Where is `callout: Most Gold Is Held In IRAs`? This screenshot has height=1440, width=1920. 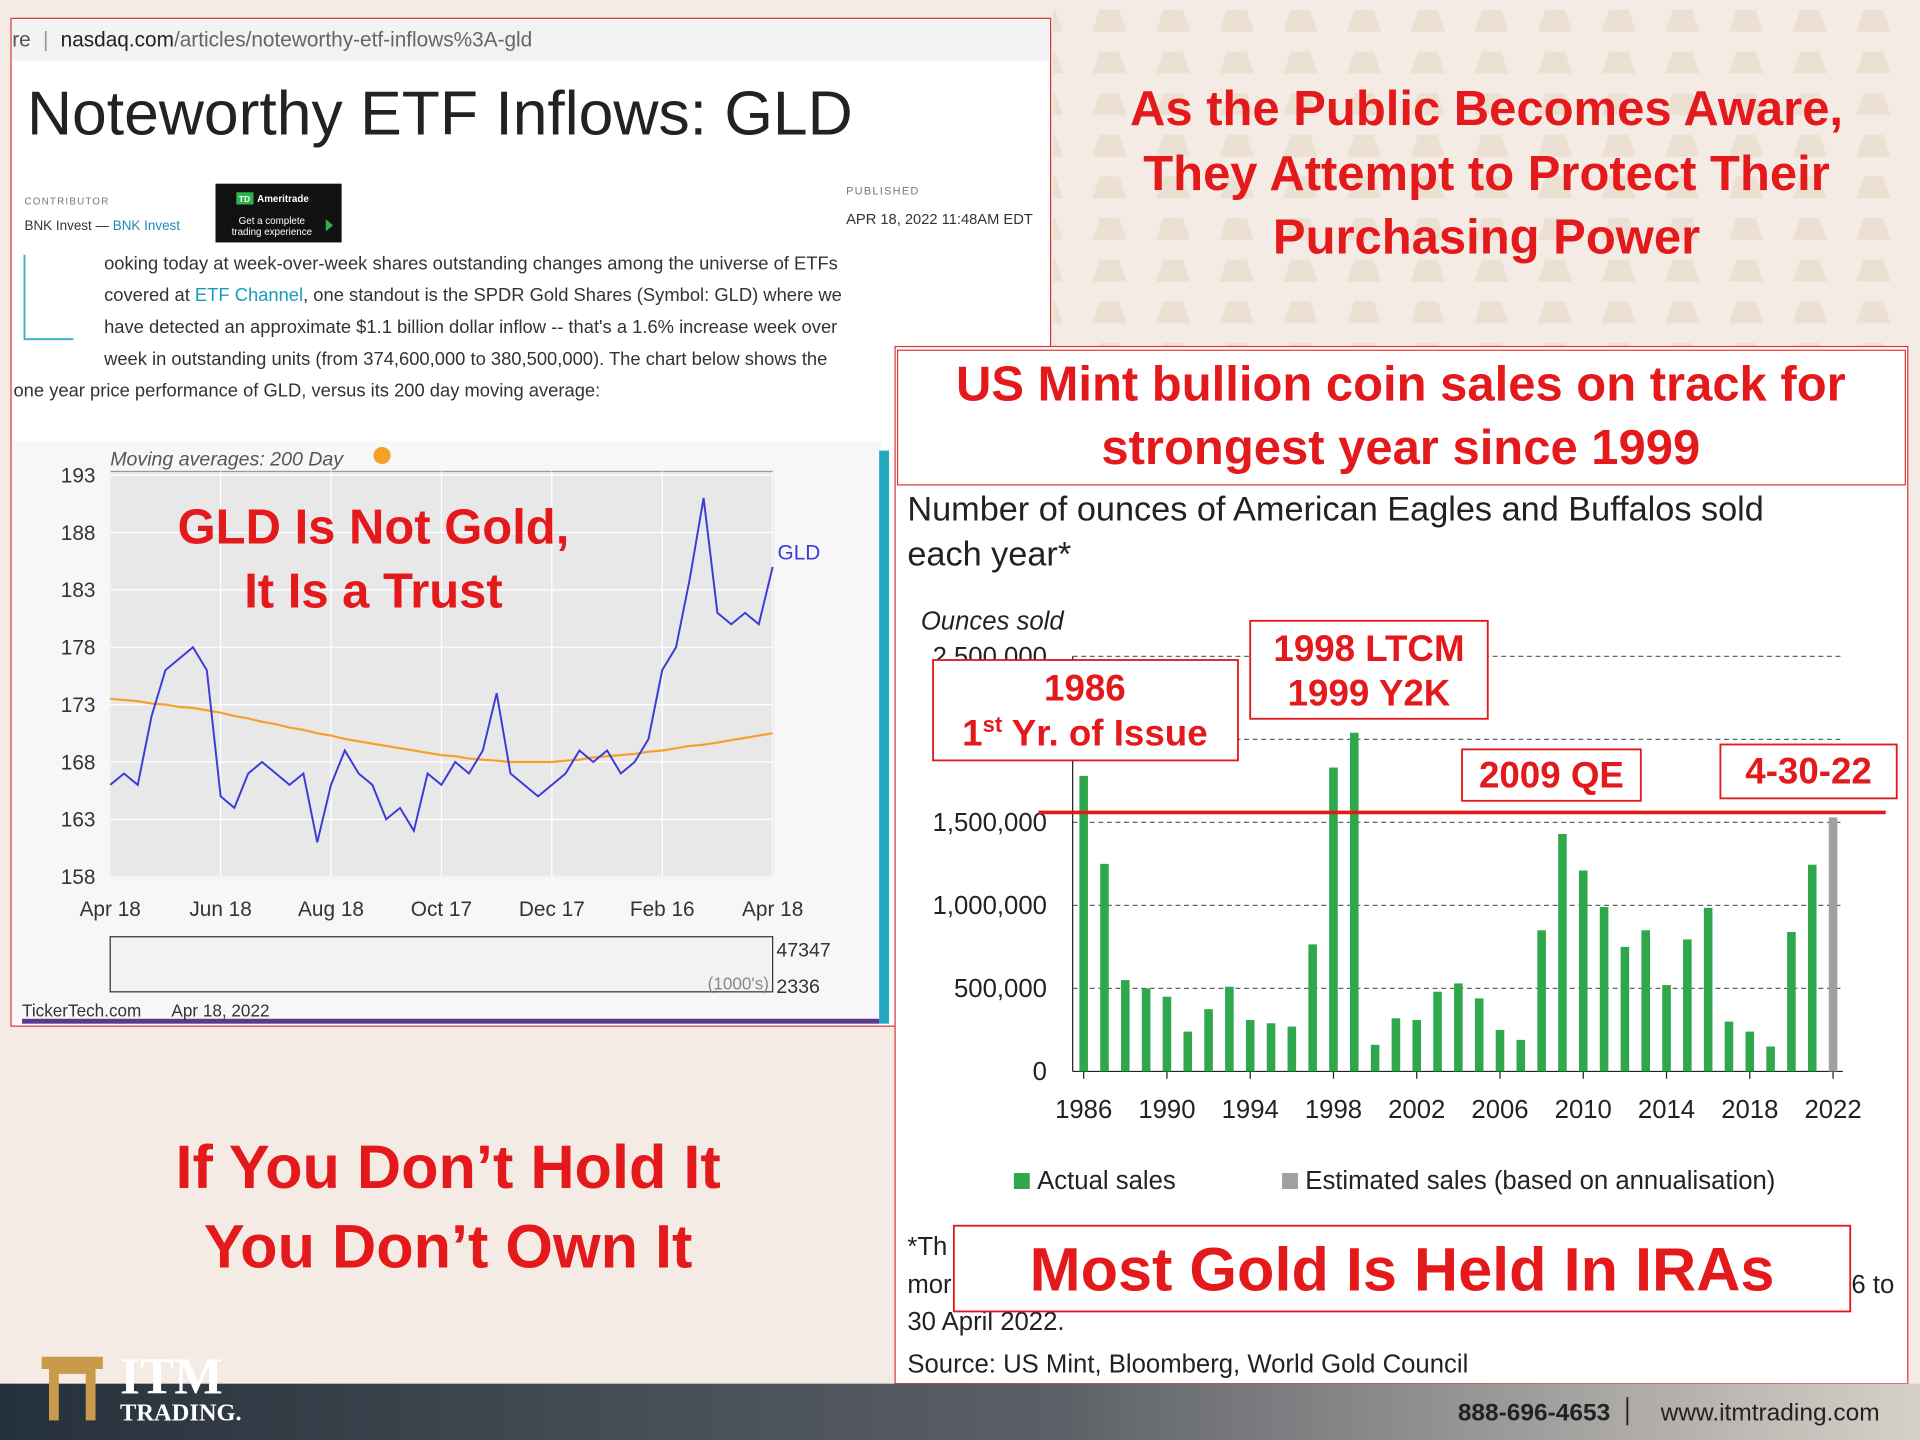 callout: Most Gold Is Held In IRAs is located at coordinates (1402, 1270).